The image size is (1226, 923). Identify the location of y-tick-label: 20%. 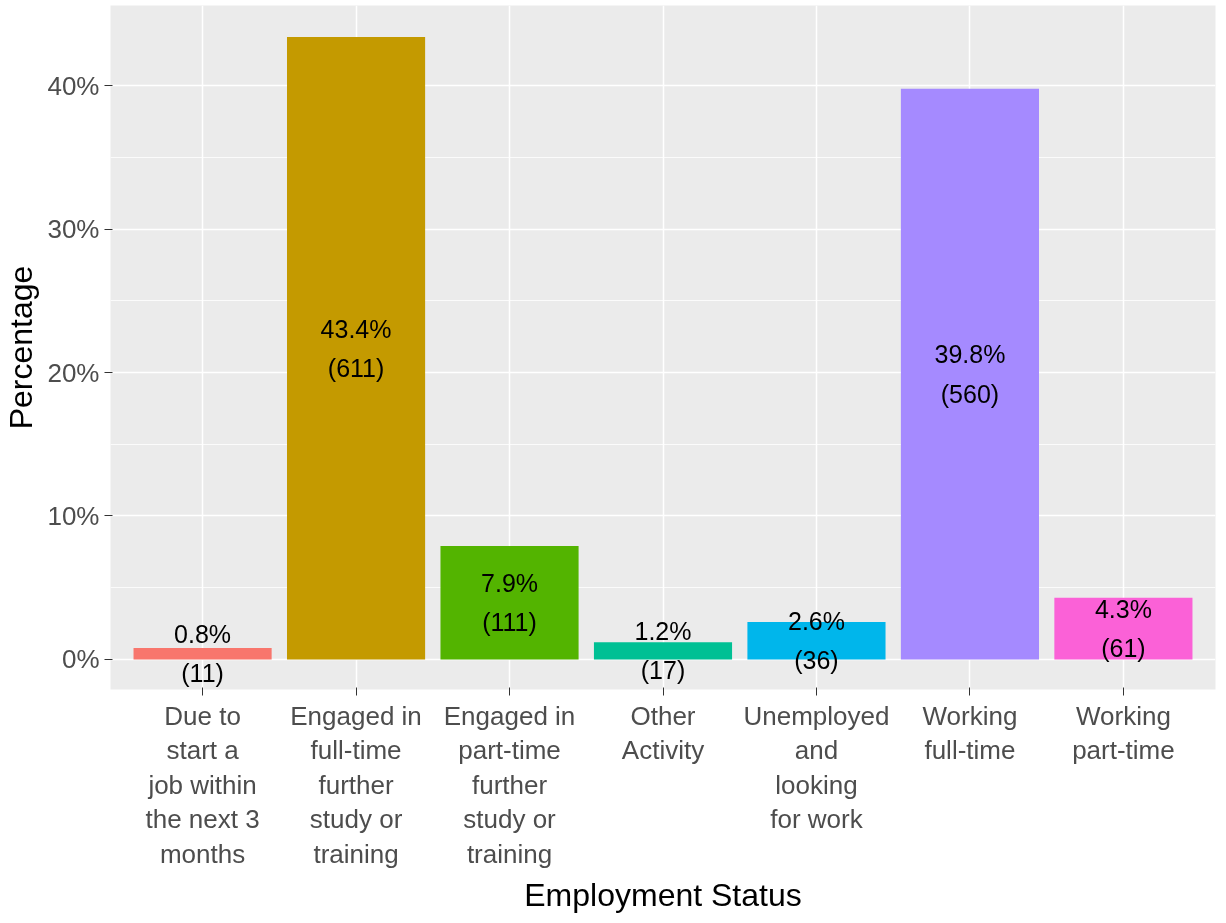
(73, 372).